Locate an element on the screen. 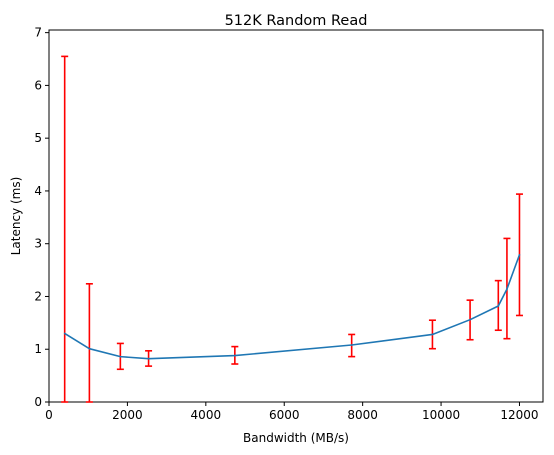 This screenshot has height=455, width=554. y-tick-label: 7 is located at coordinates (38, 33).